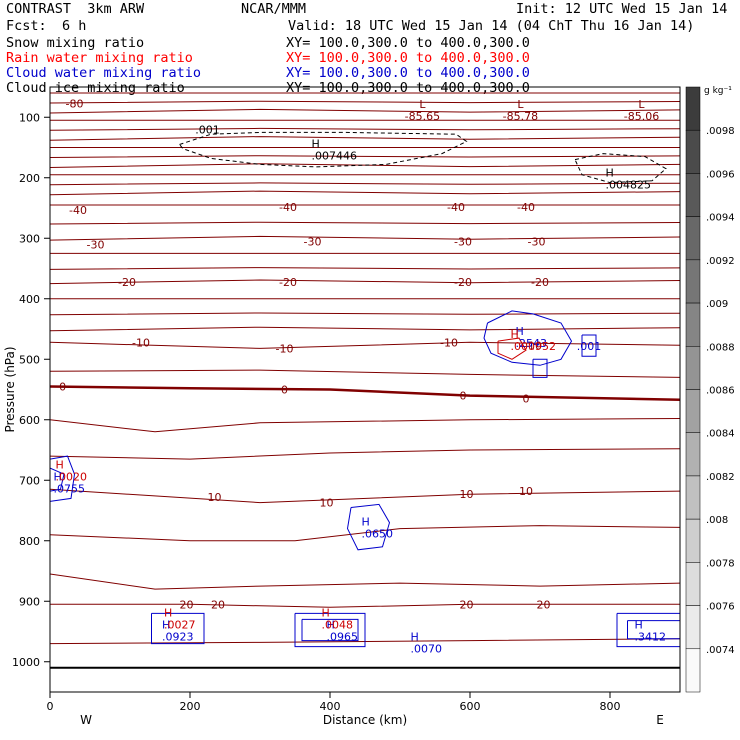 This screenshot has height=740, width=740. Describe the element at coordinates (720, 391) in the screenshot. I see `colorbar-label: .0086` at that location.